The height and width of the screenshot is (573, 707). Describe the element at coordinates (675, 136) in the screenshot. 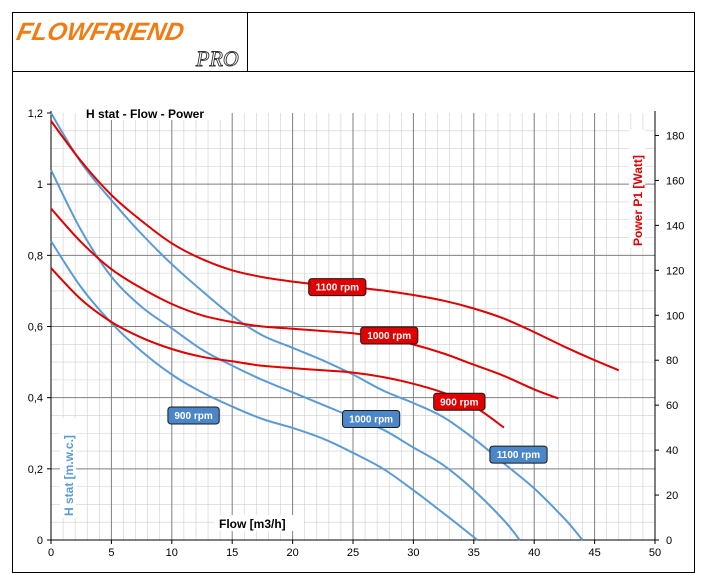

I see `y-right-tick-label: 180` at that location.